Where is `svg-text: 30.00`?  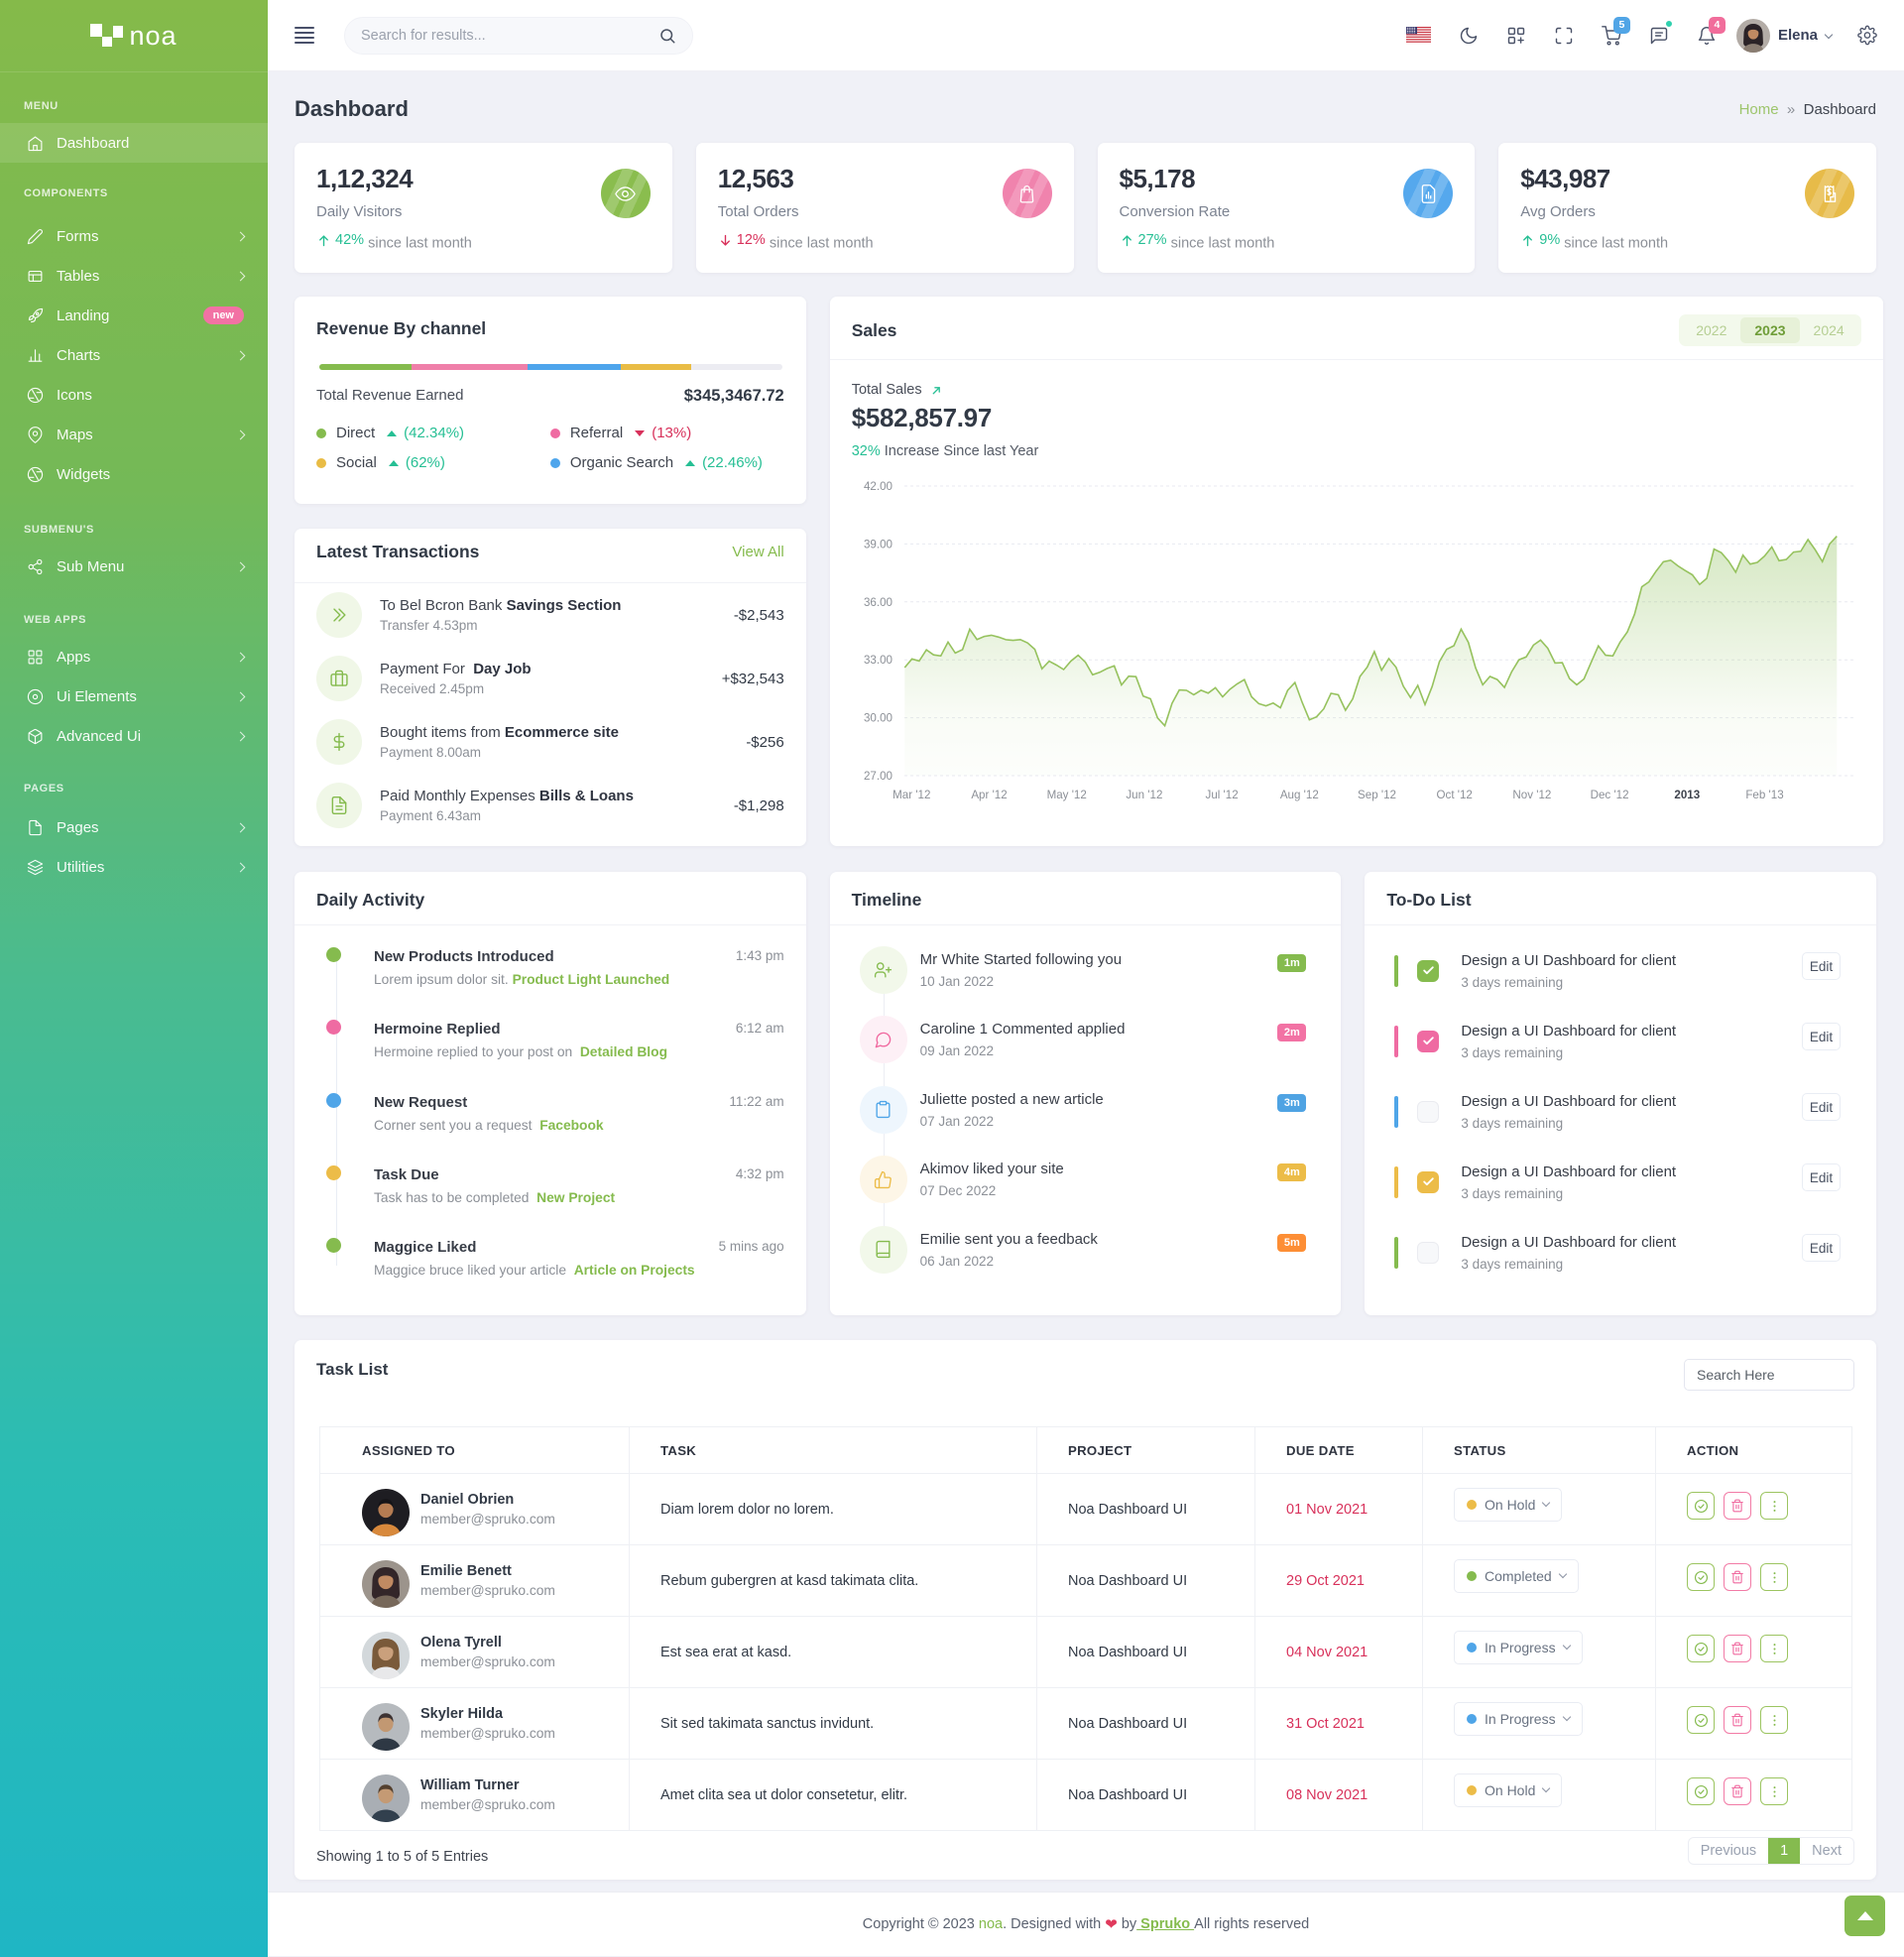 svg-text: 30.00 is located at coordinates (878, 718).